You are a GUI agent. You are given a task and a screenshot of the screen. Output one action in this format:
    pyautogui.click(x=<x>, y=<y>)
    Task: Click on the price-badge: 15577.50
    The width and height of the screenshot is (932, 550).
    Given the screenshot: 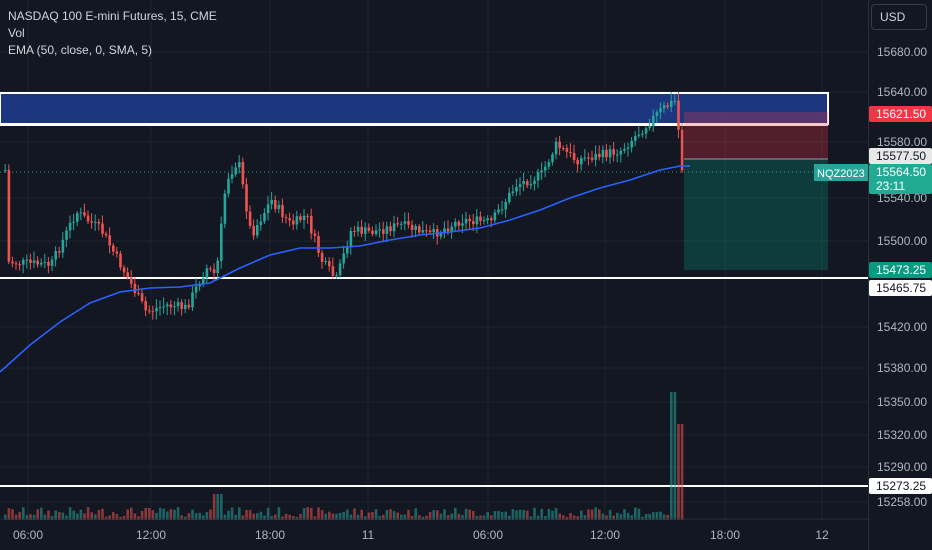 What is the action you would take?
    pyautogui.click(x=900, y=156)
    